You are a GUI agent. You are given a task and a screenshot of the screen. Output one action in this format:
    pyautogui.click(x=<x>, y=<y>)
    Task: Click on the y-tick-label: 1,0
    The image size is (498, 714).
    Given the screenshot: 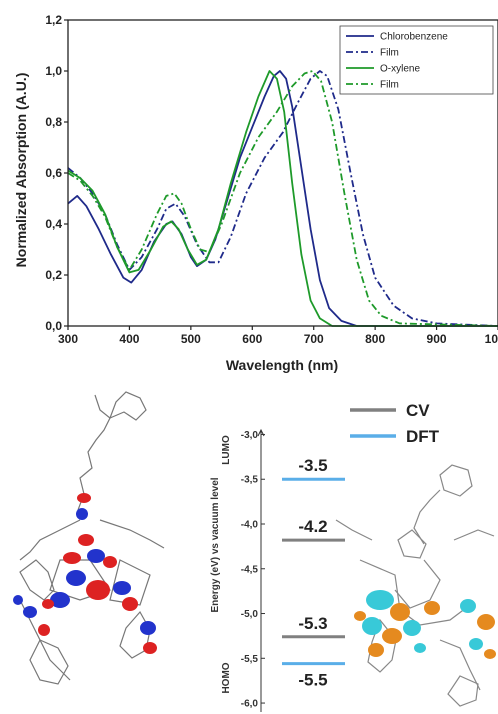 What is the action you would take?
    pyautogui.click(x=53, y=71)
    